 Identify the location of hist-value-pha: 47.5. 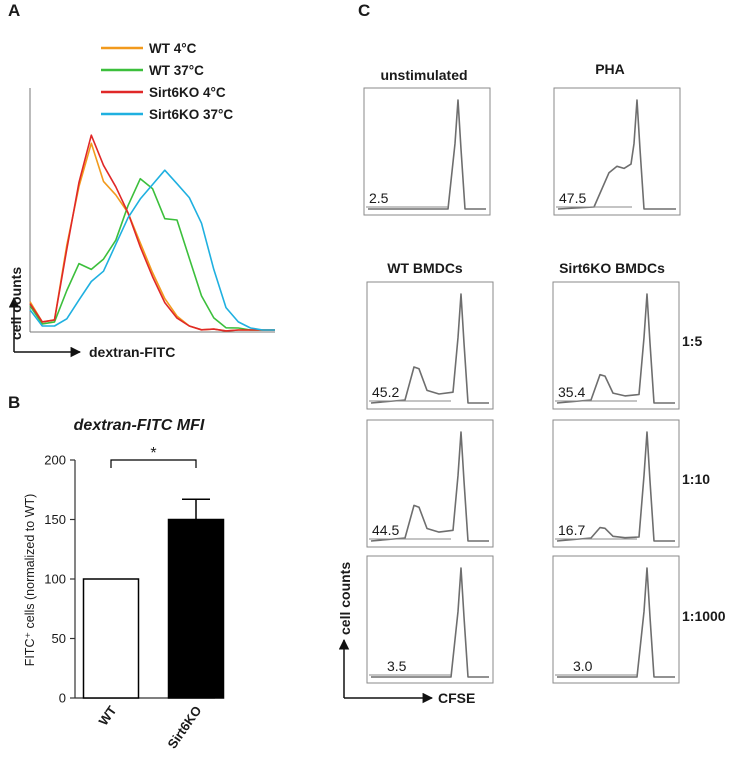
(572, 198).